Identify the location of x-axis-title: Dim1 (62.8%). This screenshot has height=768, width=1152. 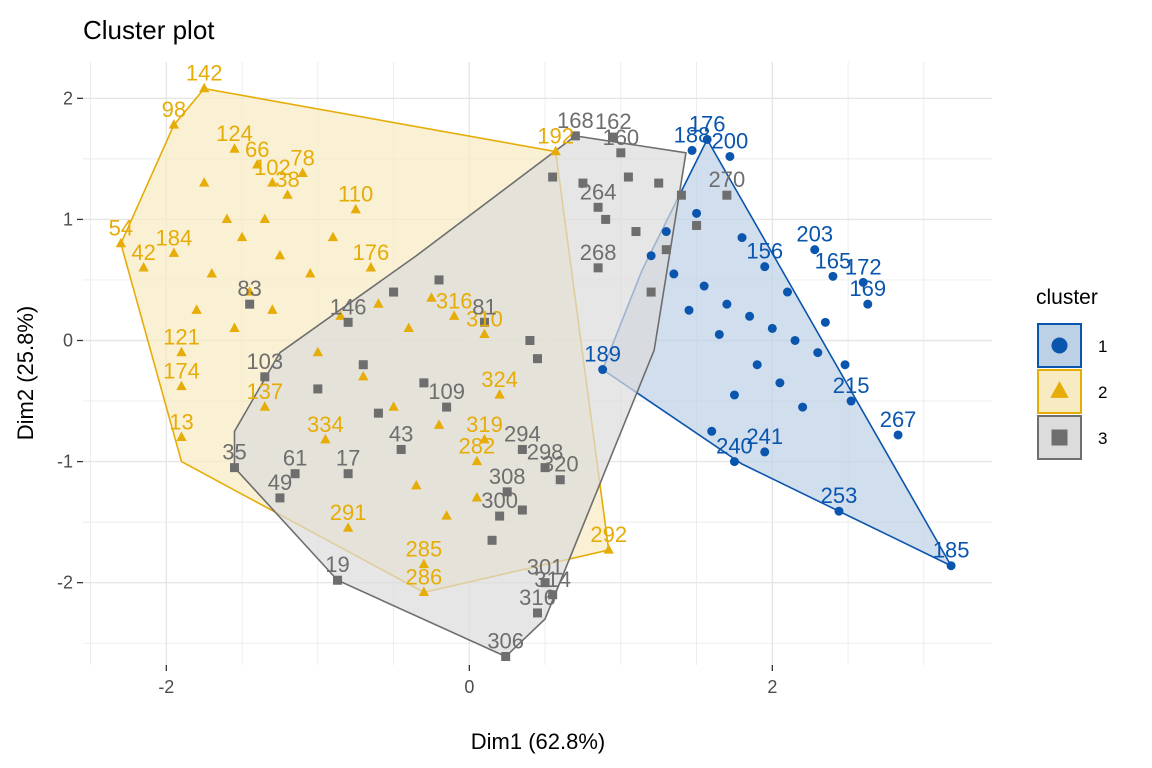
(538, 741).